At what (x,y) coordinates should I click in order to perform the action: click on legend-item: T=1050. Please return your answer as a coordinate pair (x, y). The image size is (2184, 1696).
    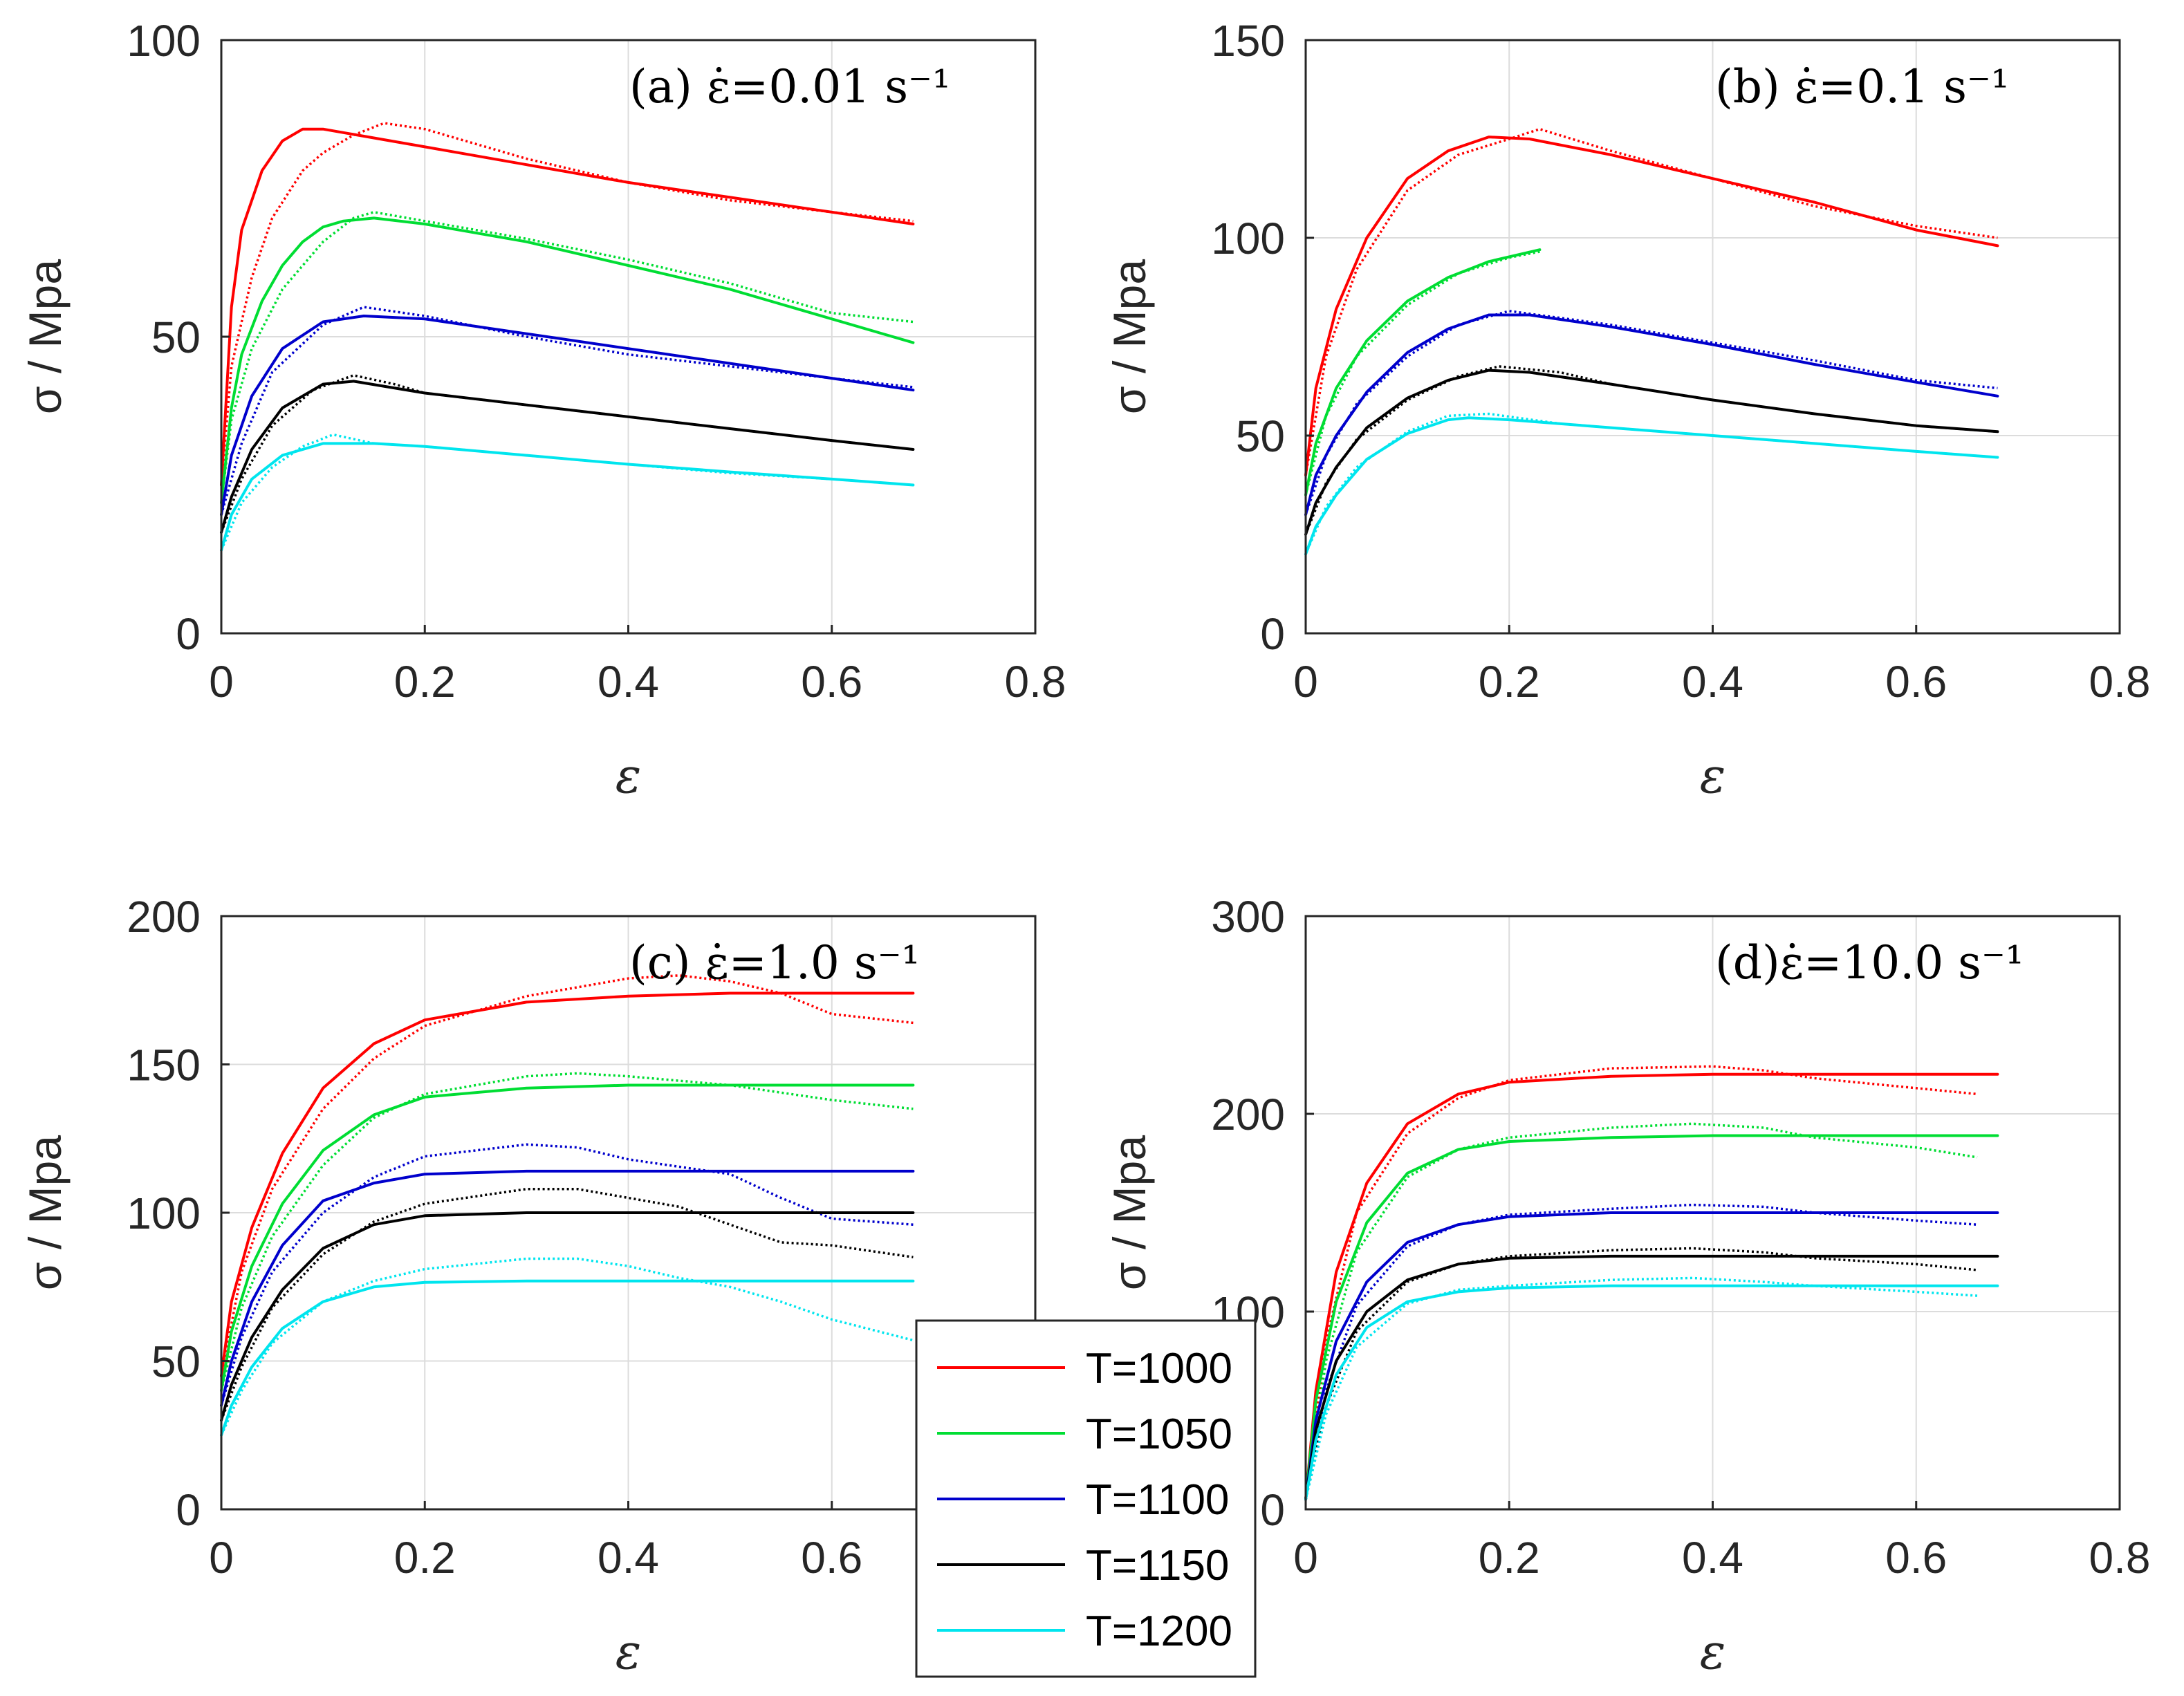
    Looking at the image, I should click on (1084, 1434).